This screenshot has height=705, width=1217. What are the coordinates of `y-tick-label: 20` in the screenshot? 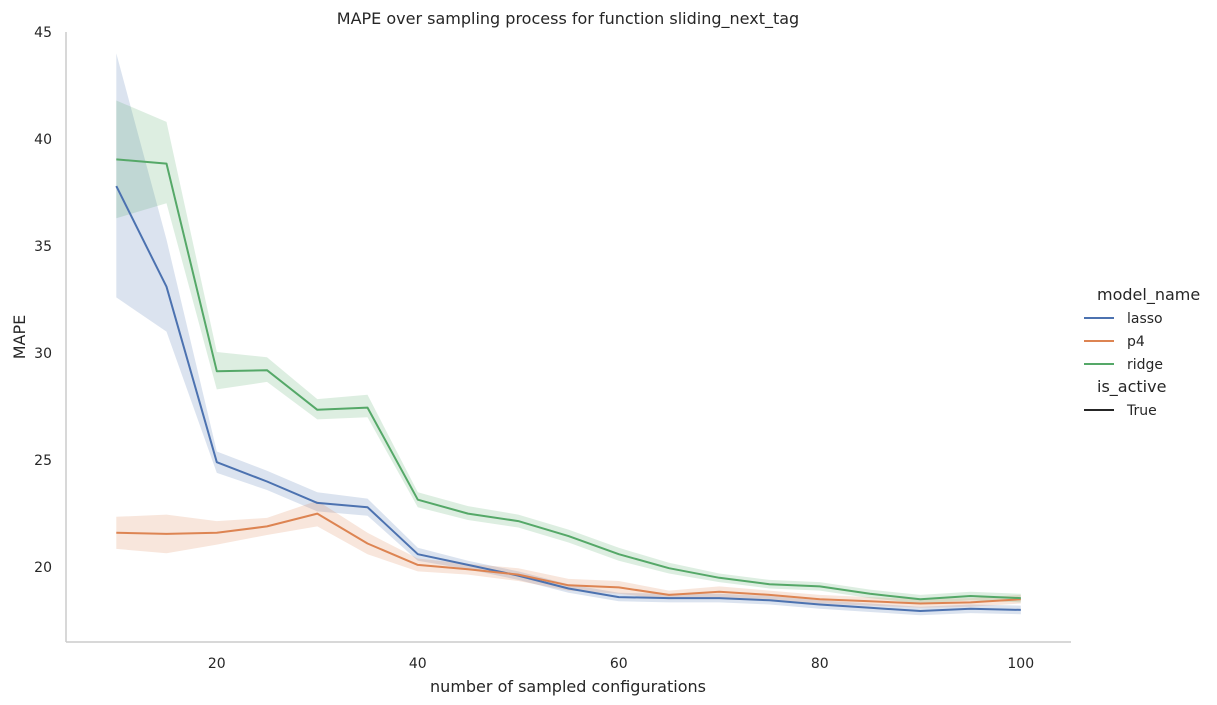 It's located at (43, 568).